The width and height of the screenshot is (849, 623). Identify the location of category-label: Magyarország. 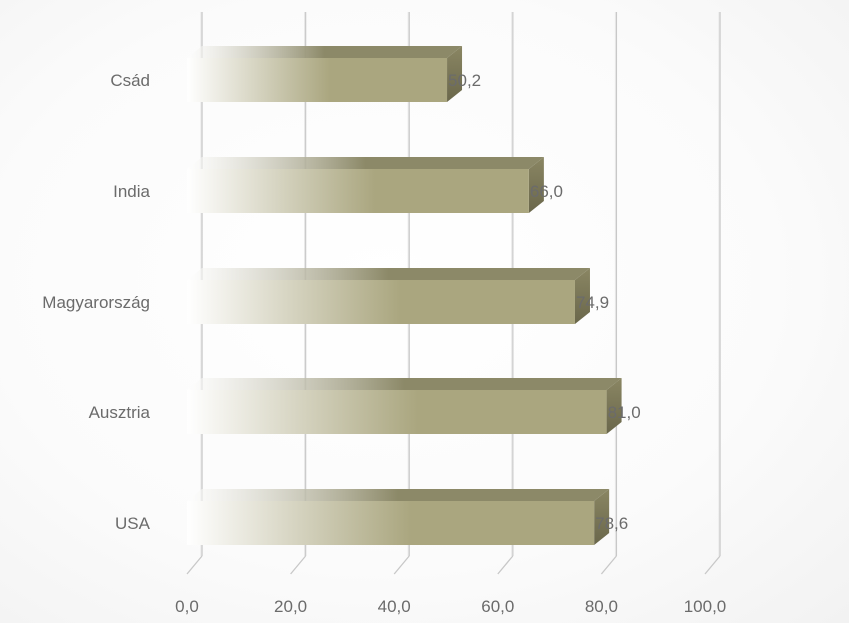
(96, 302).